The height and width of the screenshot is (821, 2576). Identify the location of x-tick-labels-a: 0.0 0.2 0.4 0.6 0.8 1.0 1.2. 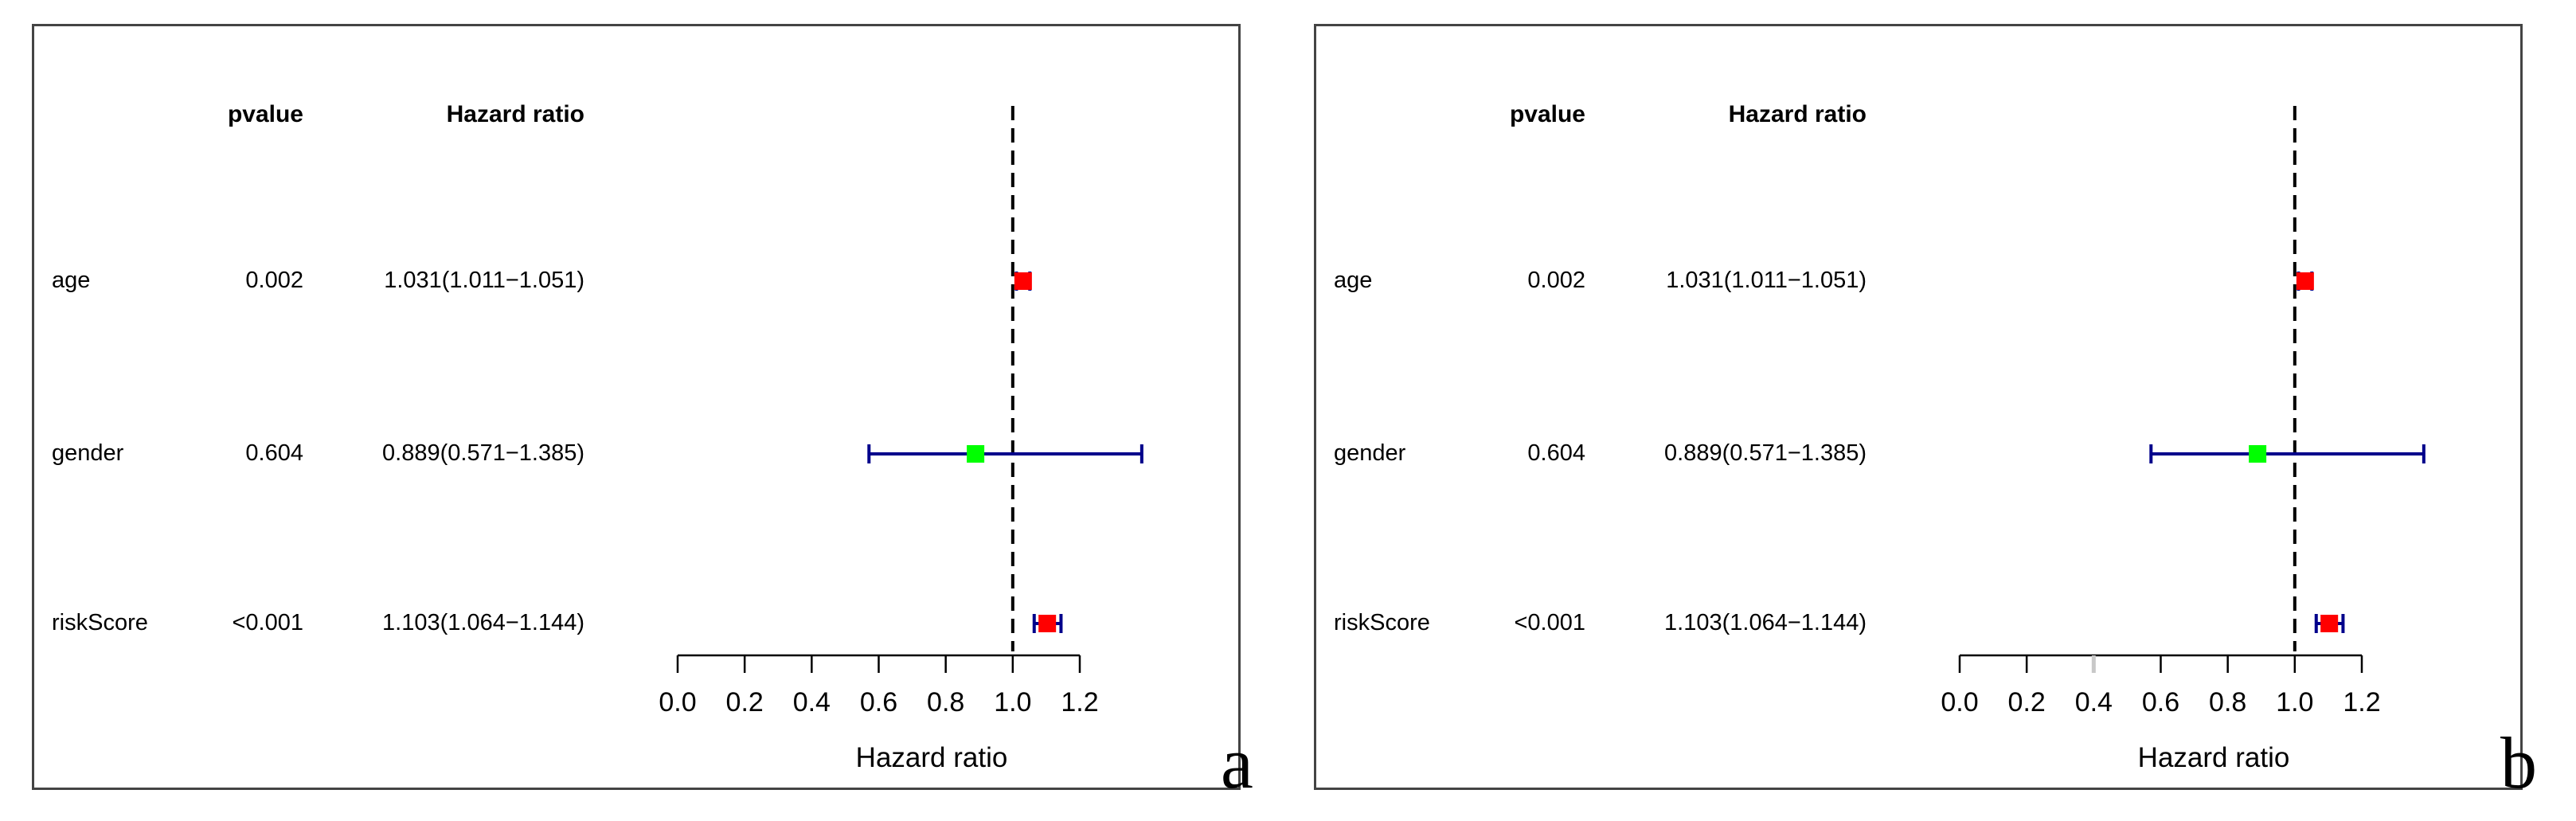
(878, 702).